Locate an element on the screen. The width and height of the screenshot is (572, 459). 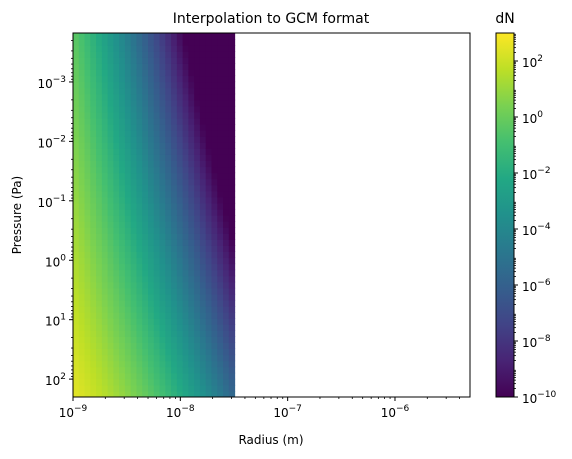
colorbar-tick-label: 102 is located at coordinates (532, 62).